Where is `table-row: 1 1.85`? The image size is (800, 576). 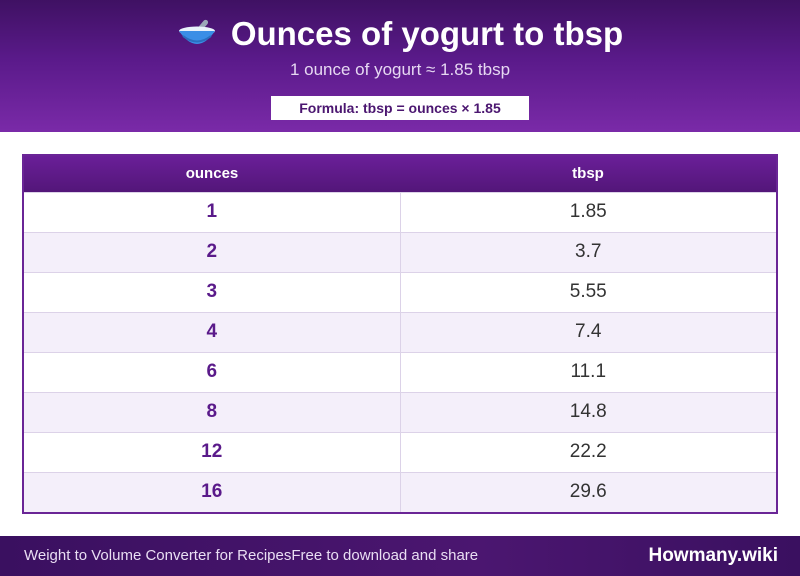 table-row: 1 1.85 is located at coordinates (400, 211).